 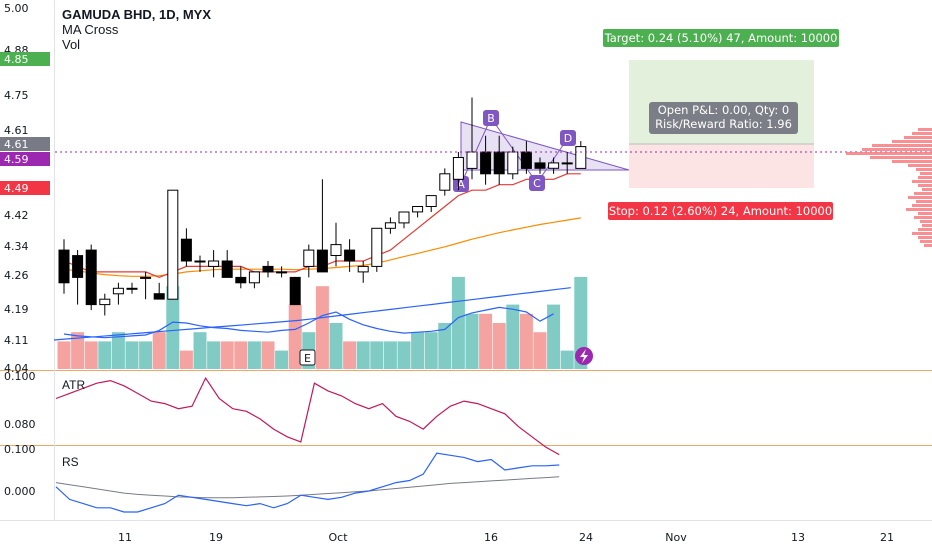 I want to click on study-ma-cross-label: MA Cross, so click(x=90, y=29).